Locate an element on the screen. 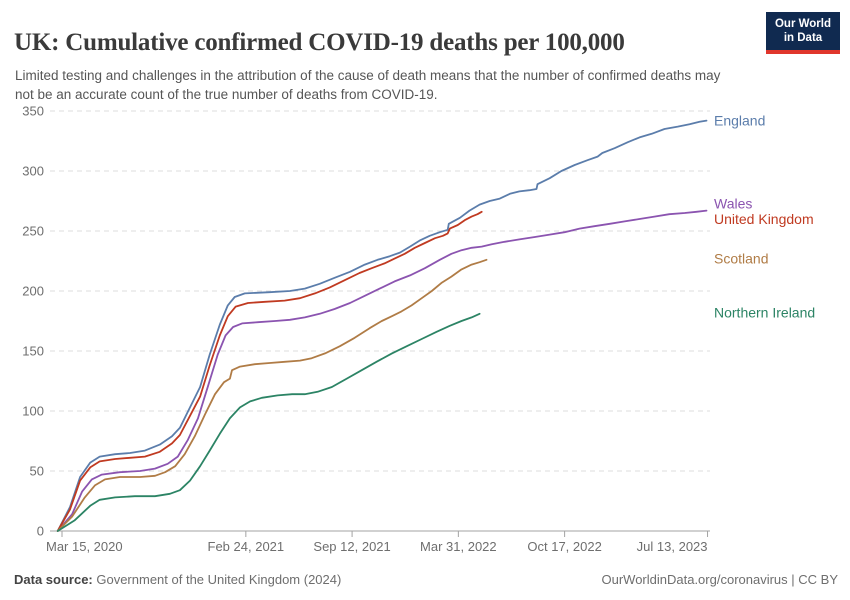 Image resolution: width=850 pixels, height=600 pixels. data-source-label: Data source: is located at coordinates (53, 579).